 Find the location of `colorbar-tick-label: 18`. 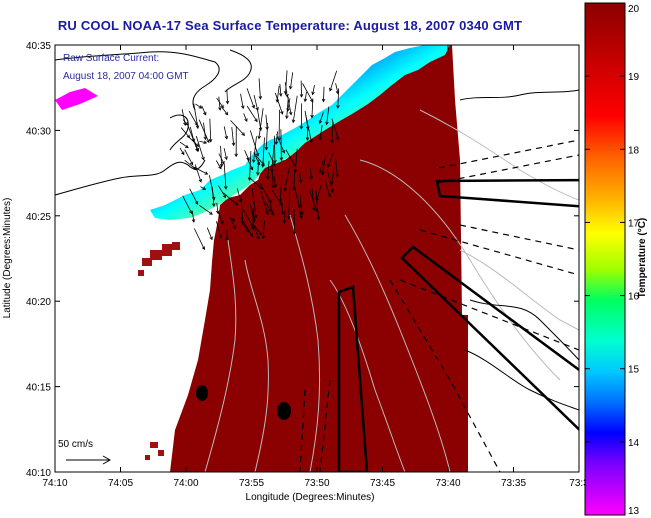

colorbar-tick-label: 18 is located at coordinates (634, 150).